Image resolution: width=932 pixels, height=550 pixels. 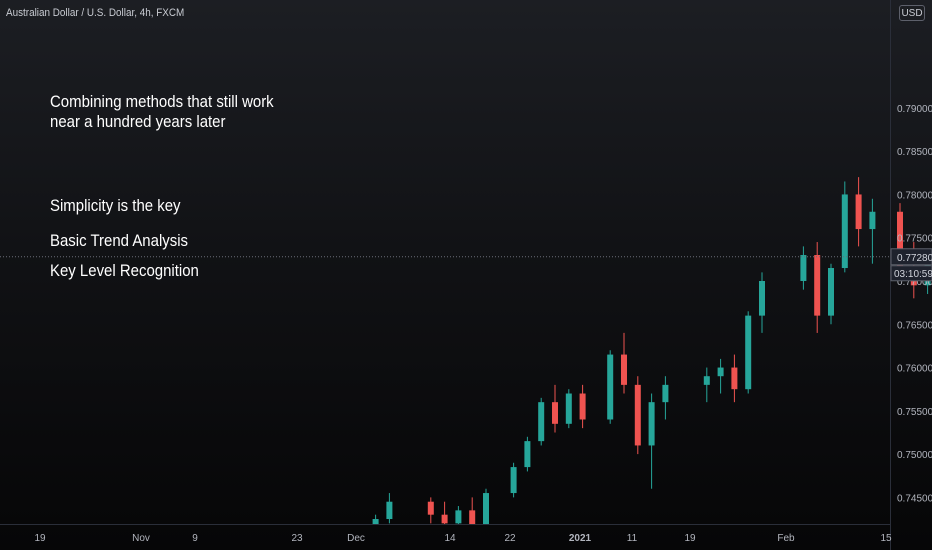 What do you see at coordinates (914, 412) in the screenshot?
I see `price-tick-label: 0.75500` at bounding box center [914, 412].